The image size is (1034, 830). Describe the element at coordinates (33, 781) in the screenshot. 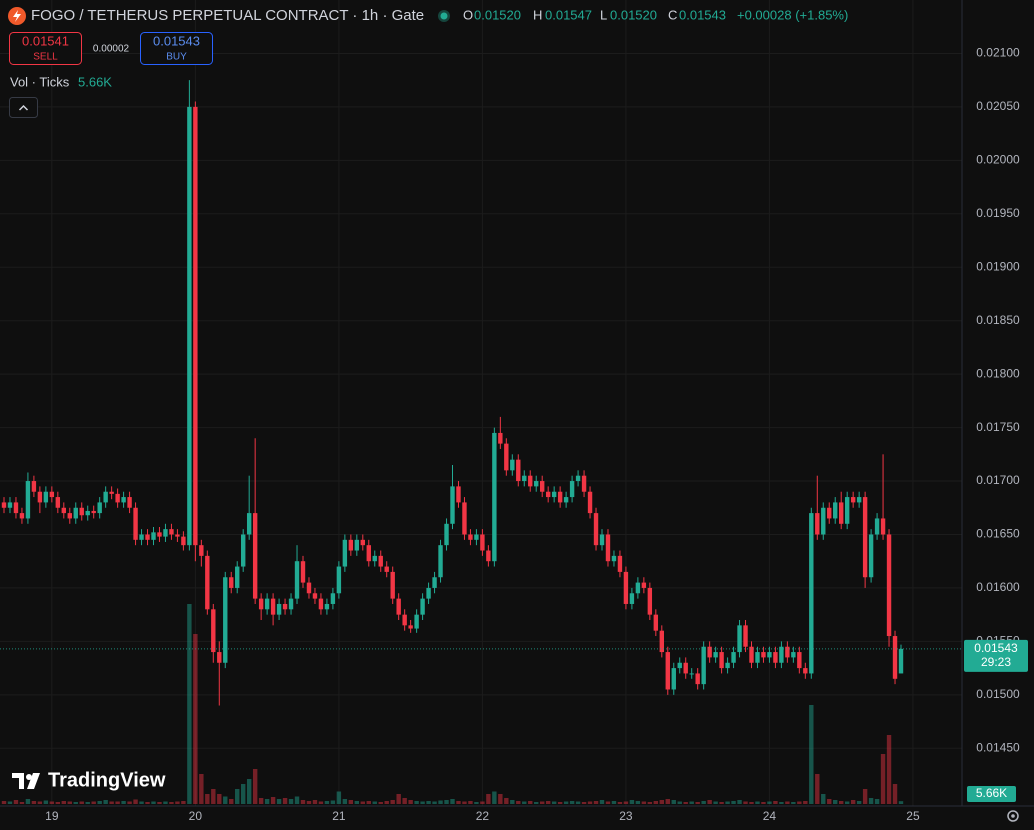

I see `logo-slash` at that location.